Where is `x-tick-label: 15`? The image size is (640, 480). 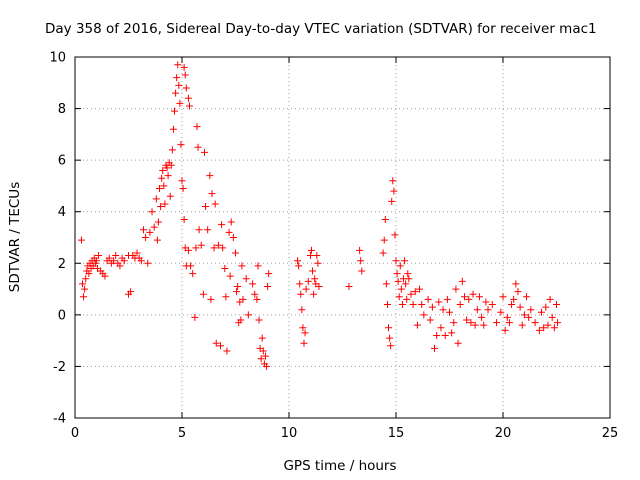
x-tick-label: 15 is located at coordinates (396, 433).